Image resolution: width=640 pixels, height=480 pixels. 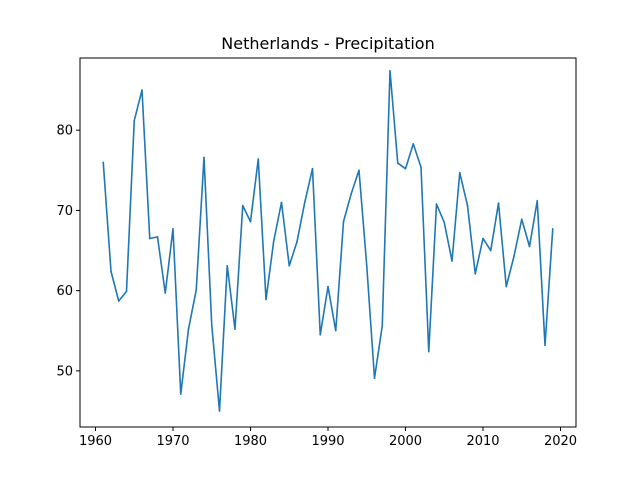 I want to click on chart-title: Netherlands - Precipitation, so click(x=327, y=43).